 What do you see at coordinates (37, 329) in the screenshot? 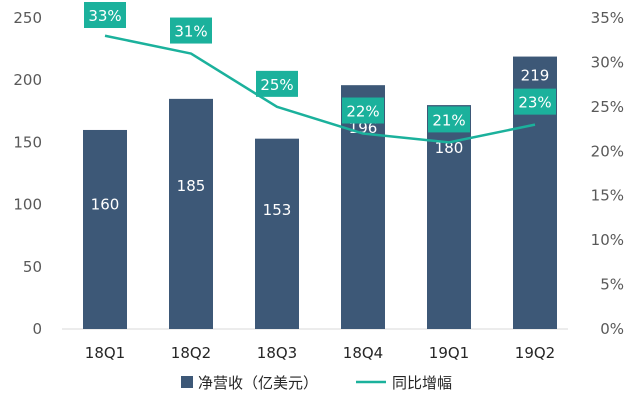
I see `left-axis-tick-label: 0` at bounding box center [37, 329].